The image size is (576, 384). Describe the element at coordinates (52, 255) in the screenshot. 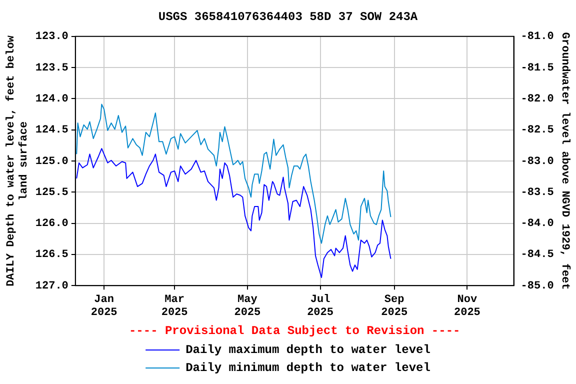

I see `y-tick-label: 126.5` at that location.